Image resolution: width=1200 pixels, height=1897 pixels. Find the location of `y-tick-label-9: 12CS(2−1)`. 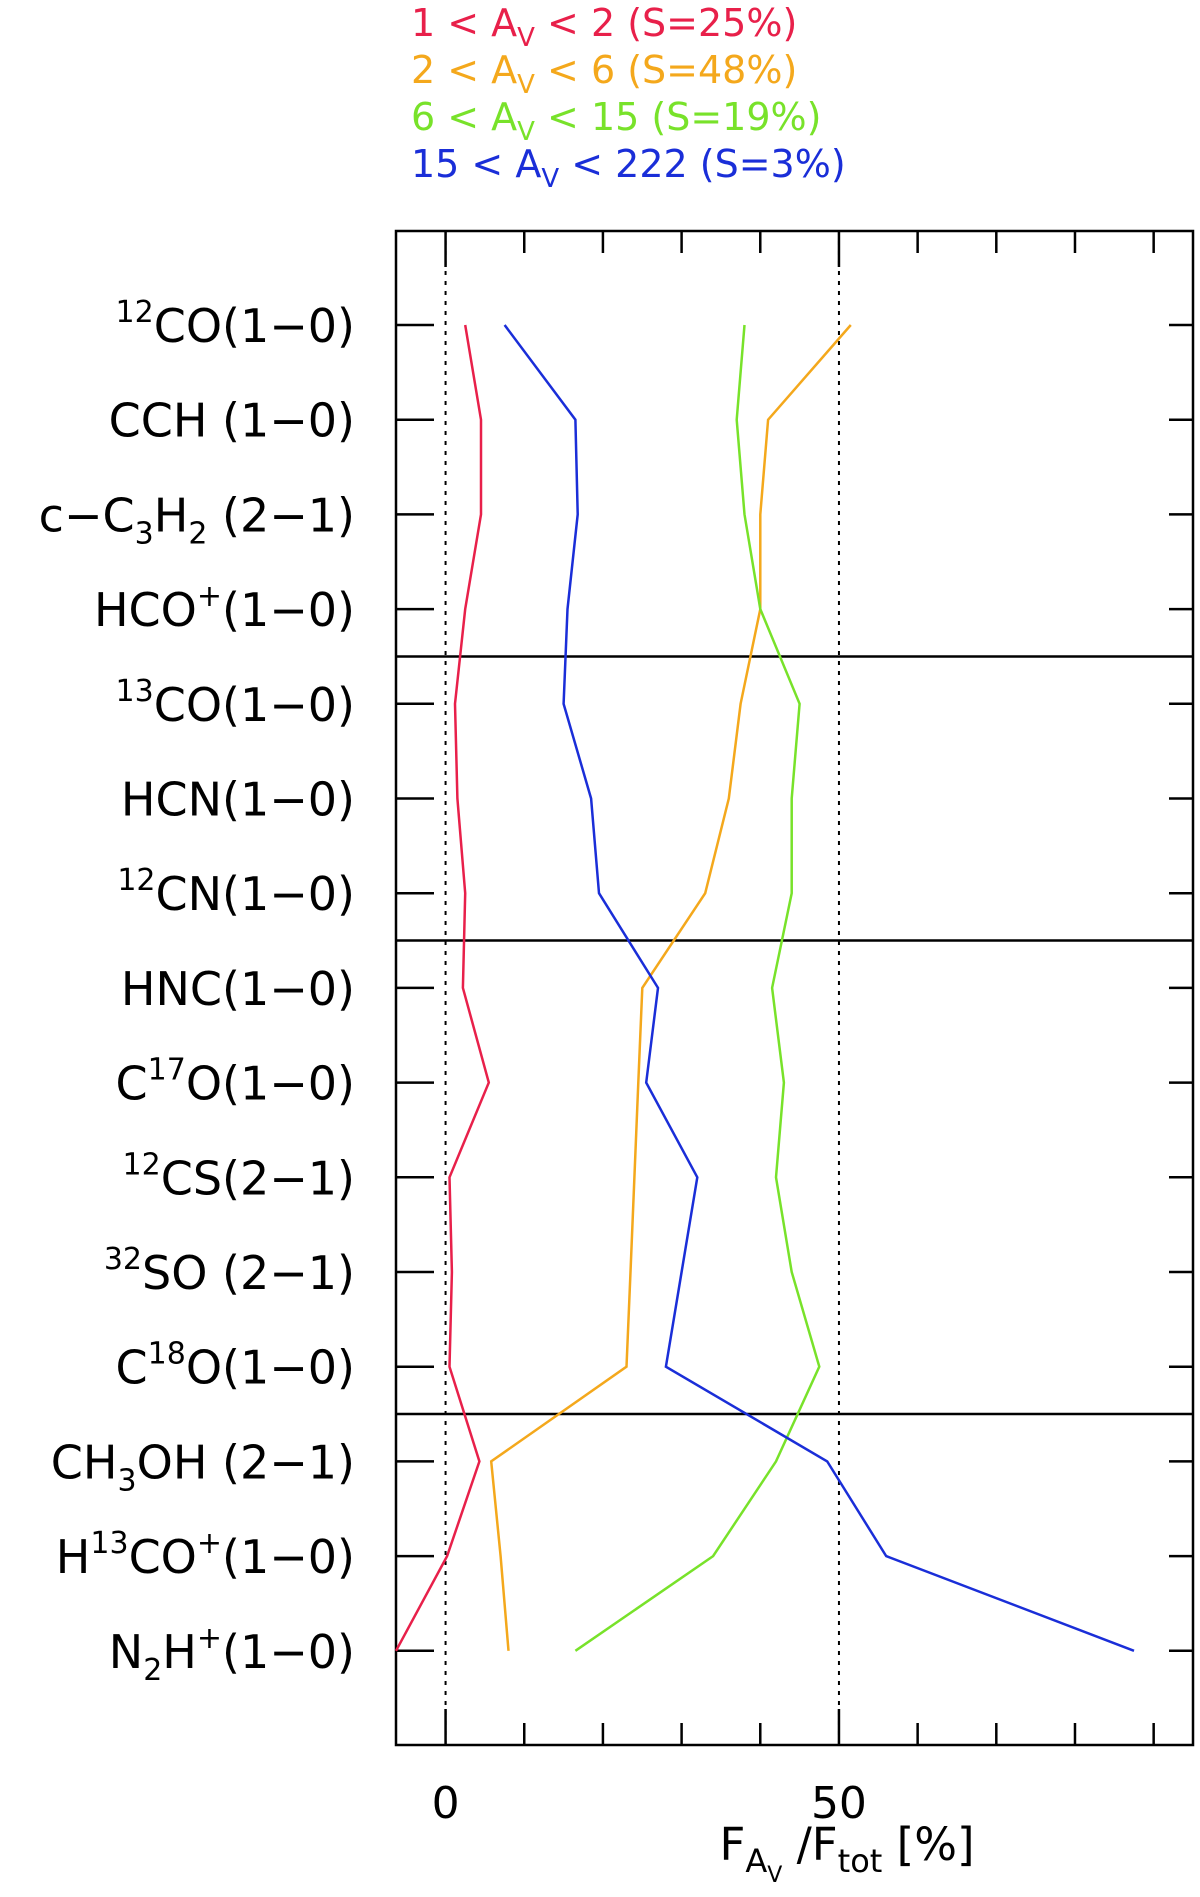

y-tick-label-9: 12CS(2−1) is located at coordinates (239, 1176).